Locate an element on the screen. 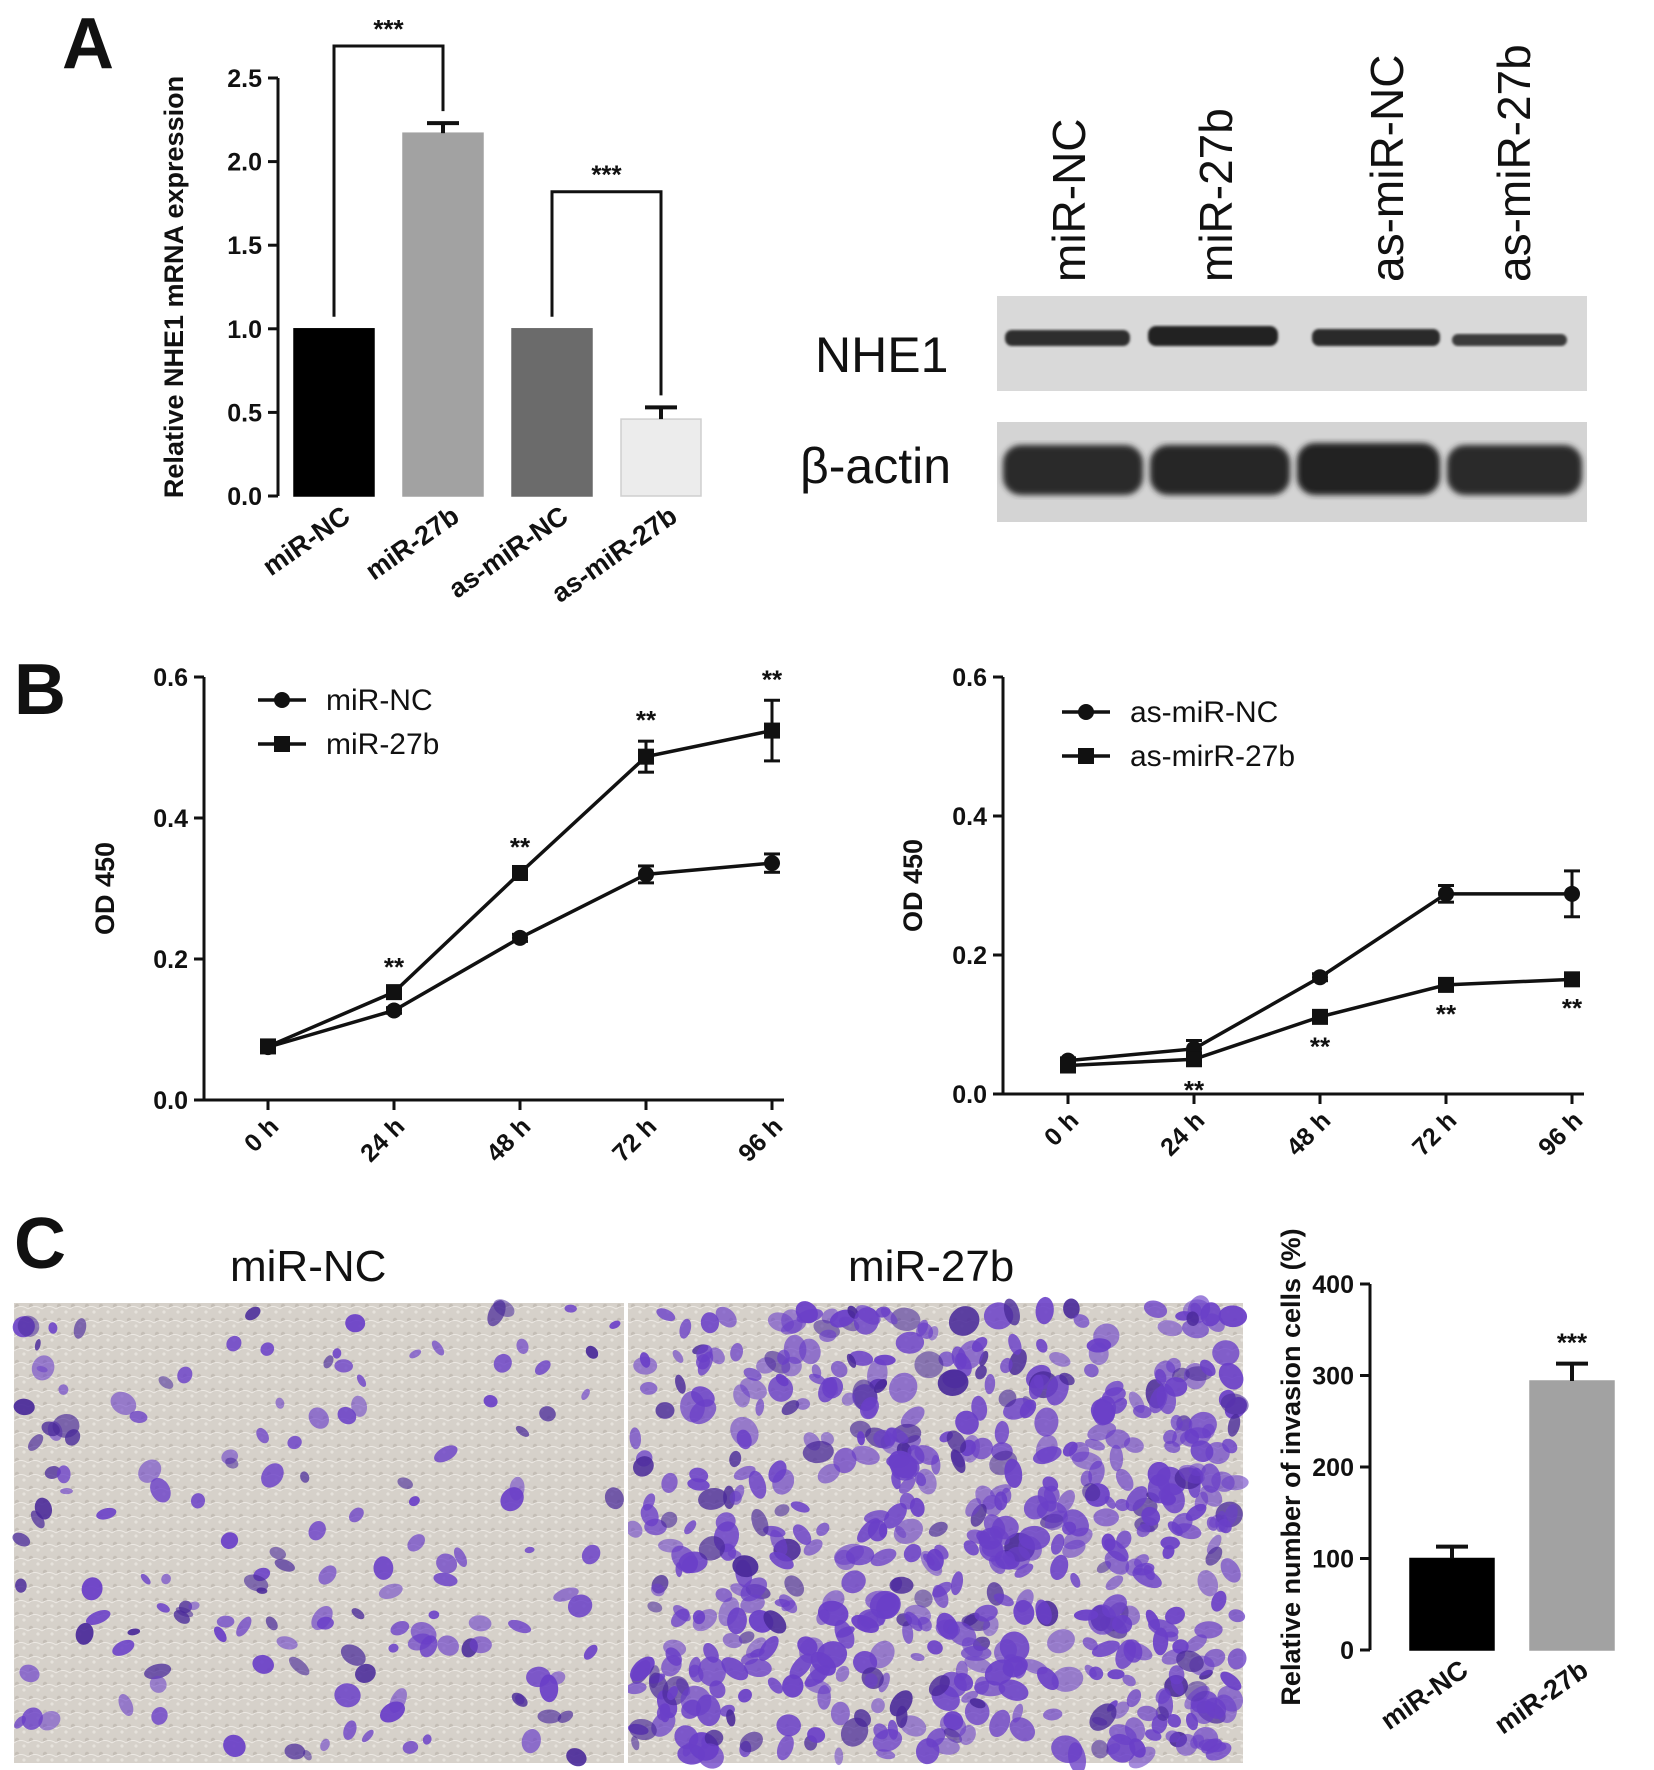 This screenshot has width=1654, height=1770. significance-label: *** is located at coordinates (388, 29).